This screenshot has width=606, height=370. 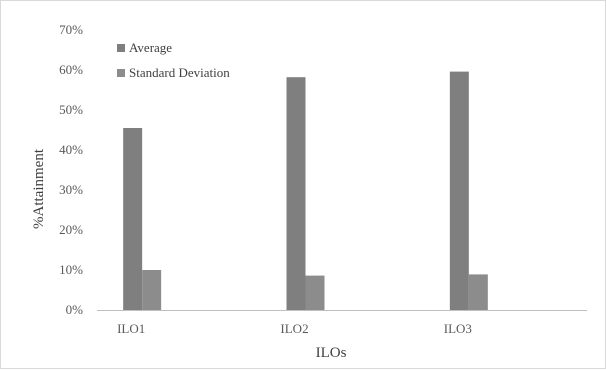 What do you see at coordinates (478, 292) in the screenshot?
I see `bar-standard-deviation-ilo3` at bounding box center [478, 292].